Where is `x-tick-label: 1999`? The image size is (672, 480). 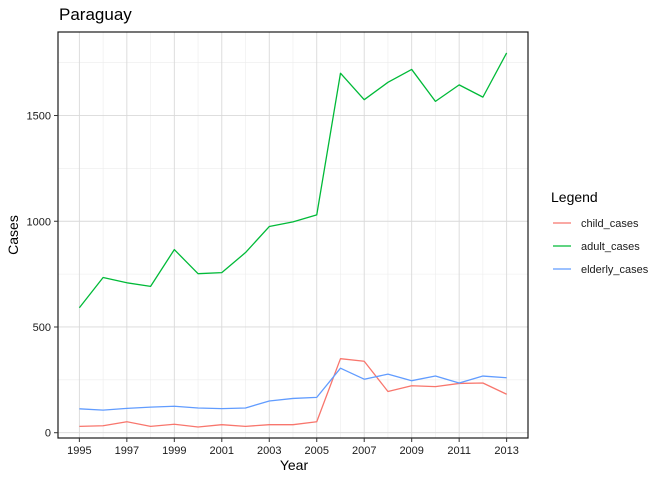
x-tick-label: 1999 is located at coordinates (174, 451).